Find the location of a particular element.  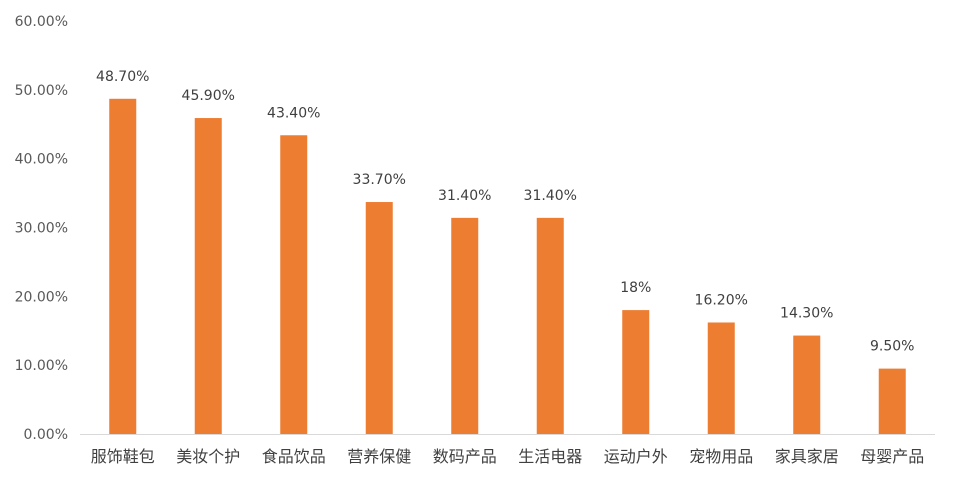

x-category-label-7: 宠物用品 is located at coordinates (721, 456).